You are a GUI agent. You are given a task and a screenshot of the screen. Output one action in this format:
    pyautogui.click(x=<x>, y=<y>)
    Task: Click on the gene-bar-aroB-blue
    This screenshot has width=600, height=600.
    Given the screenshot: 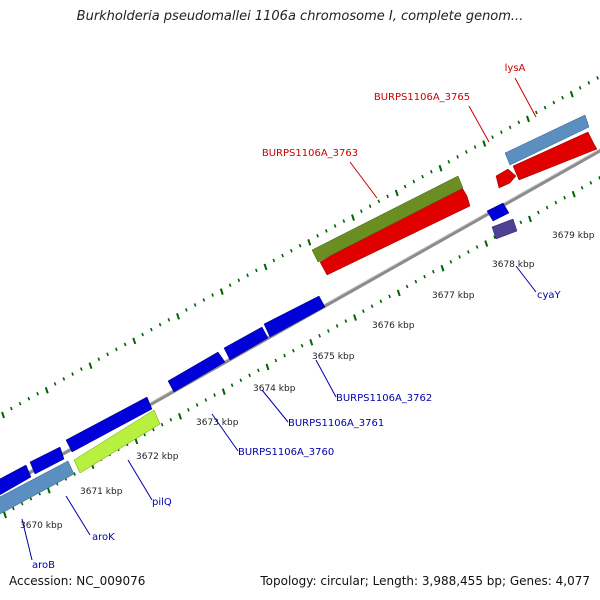 What is the action you would take?
    pyautogui.click(x=37, y=487)
    